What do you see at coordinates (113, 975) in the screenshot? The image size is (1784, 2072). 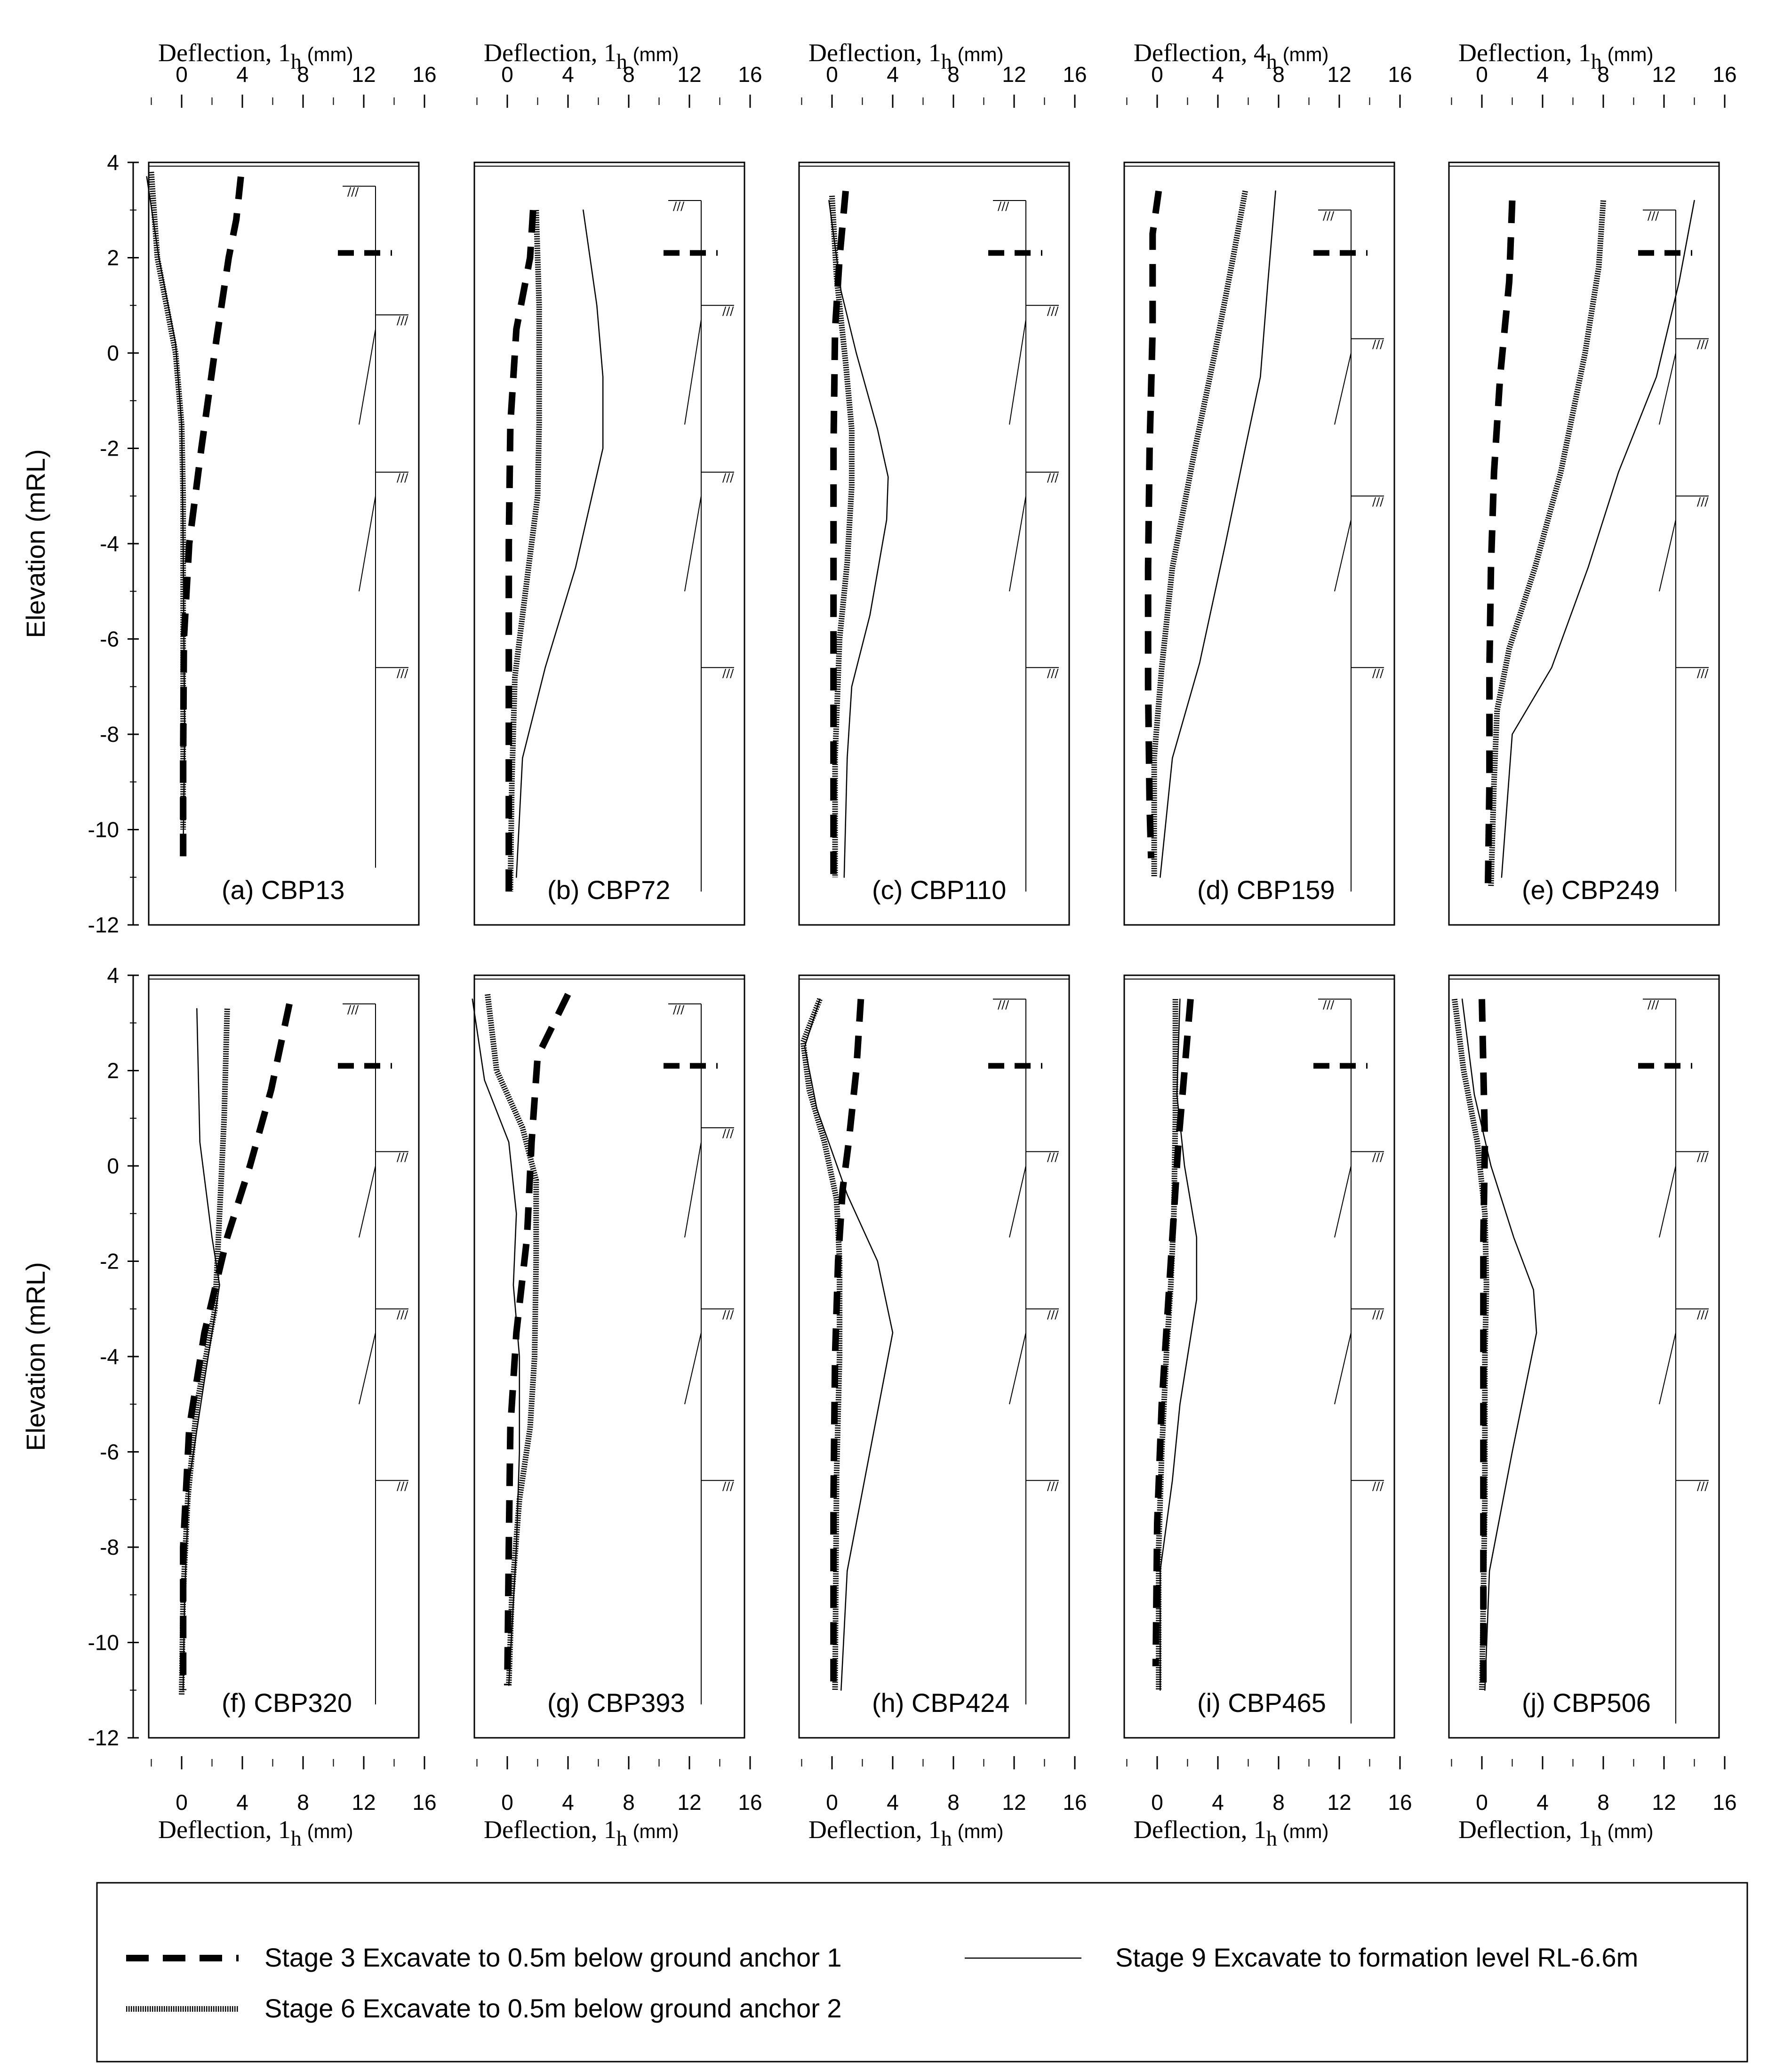 I see `y-tick-label: 4` at bounding box center [113, 975].